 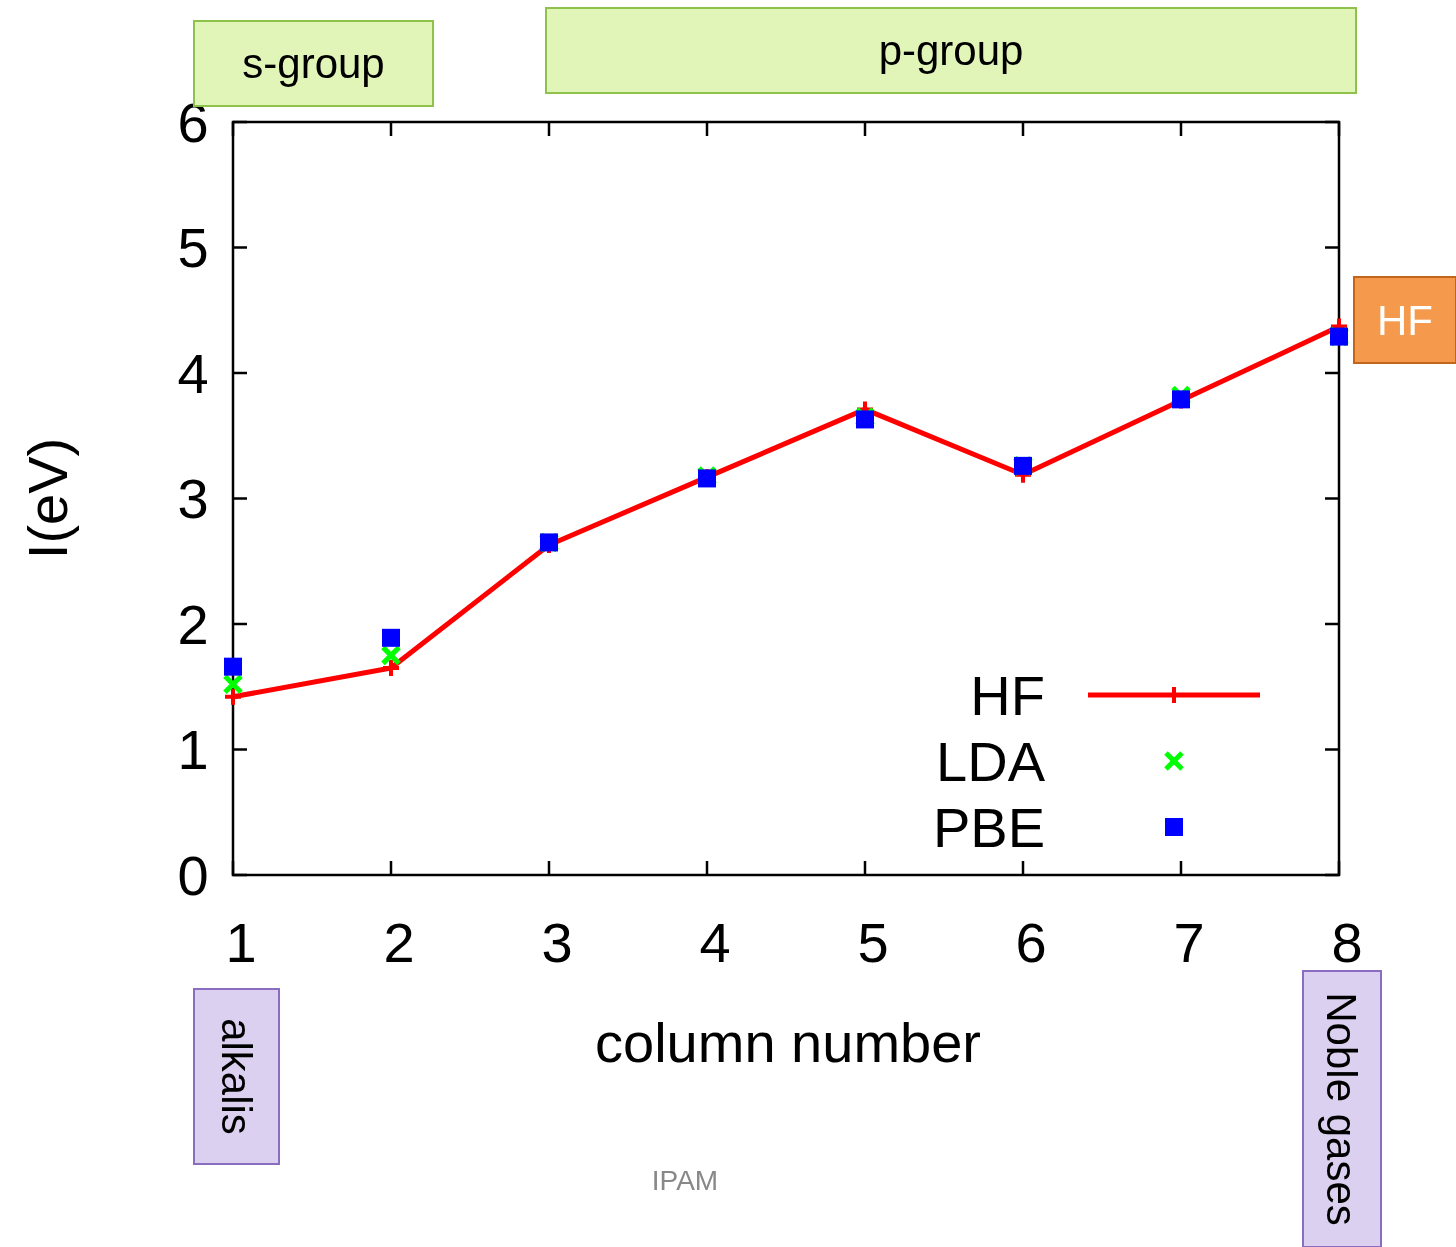 I want to click on y-tick-label: 2, so click(x=193, y=624).